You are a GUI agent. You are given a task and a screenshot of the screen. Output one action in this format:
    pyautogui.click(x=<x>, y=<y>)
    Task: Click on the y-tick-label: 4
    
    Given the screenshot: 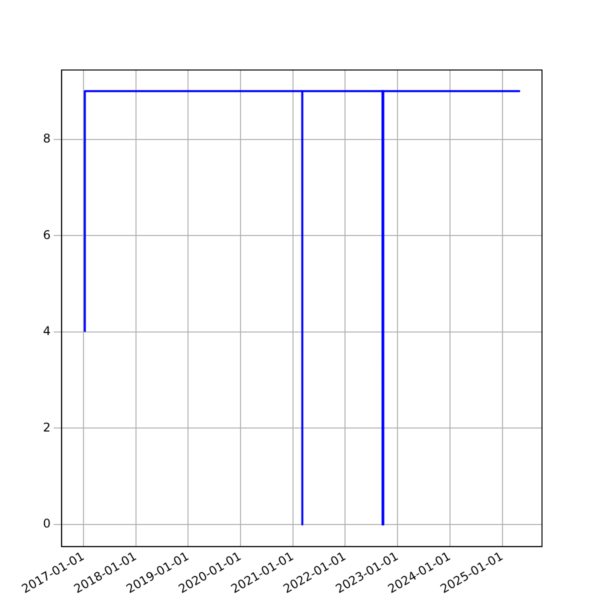 What is the action you would take?
    pyautogui.click(x=46, y=331)
    